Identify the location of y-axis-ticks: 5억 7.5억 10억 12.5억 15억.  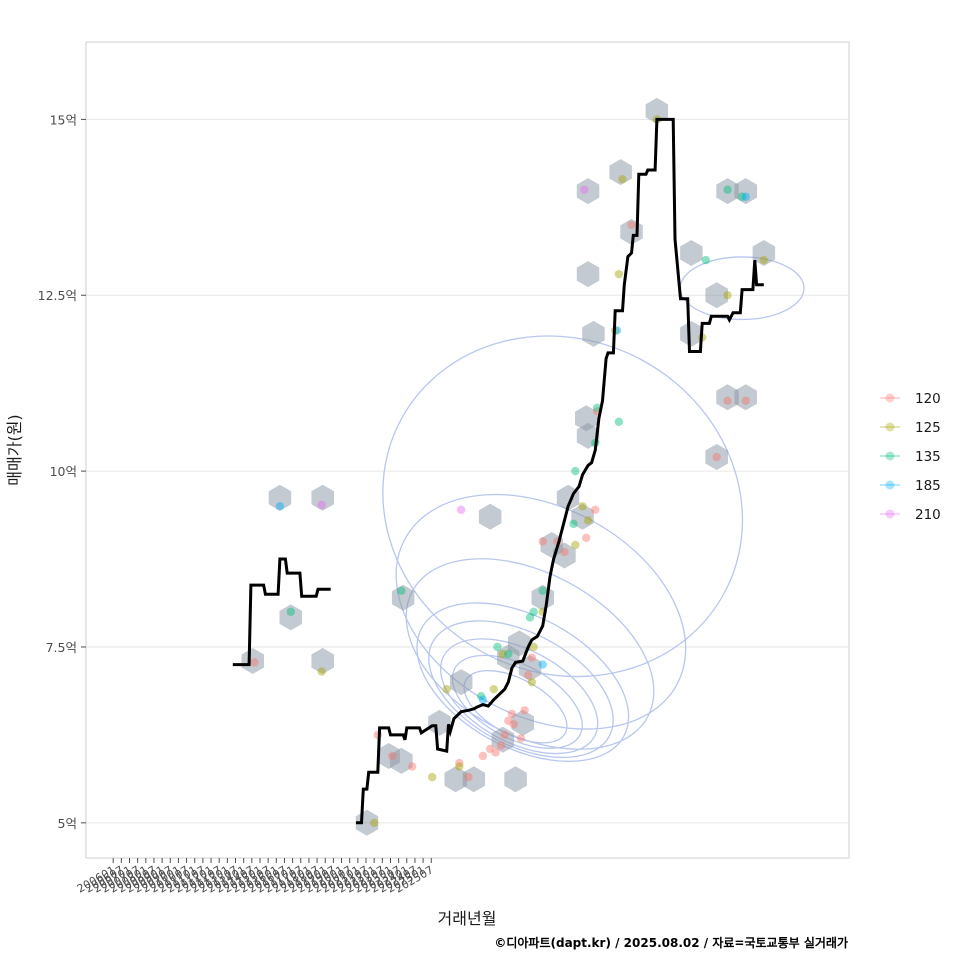
(62, 471).